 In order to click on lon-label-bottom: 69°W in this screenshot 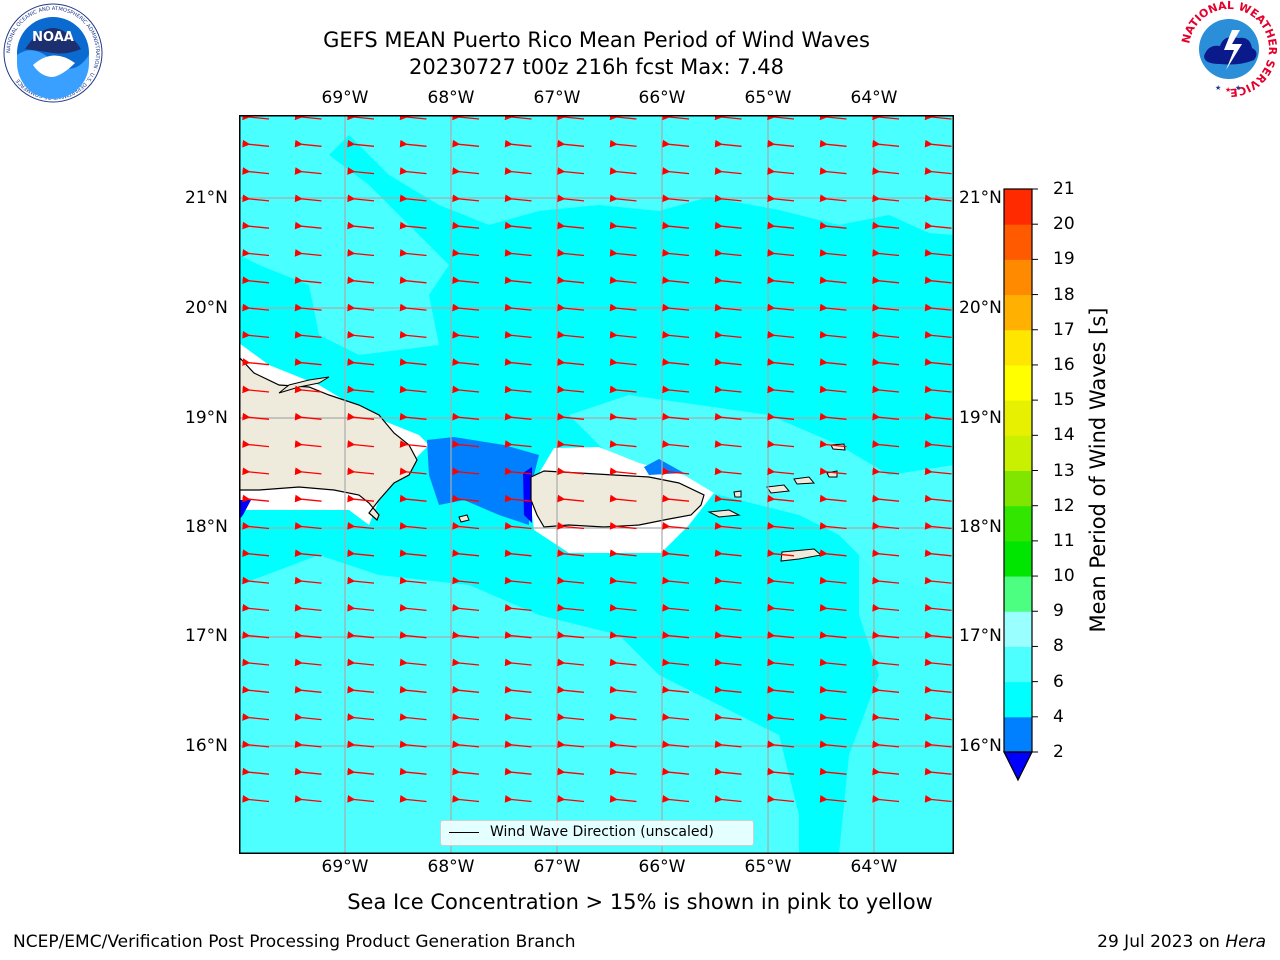, I will do `click(345, 867)`.